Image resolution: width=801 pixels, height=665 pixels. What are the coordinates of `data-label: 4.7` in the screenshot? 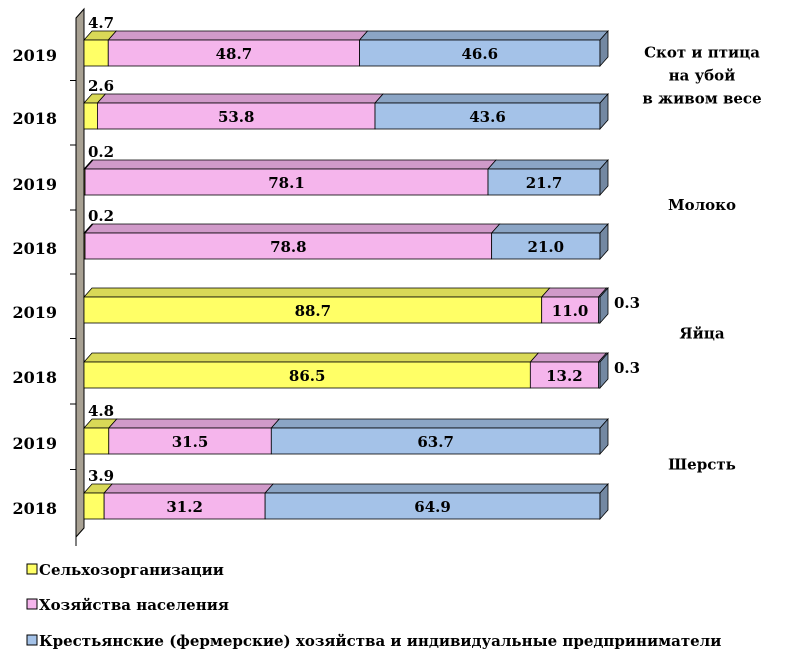 It's located at (101, 23).